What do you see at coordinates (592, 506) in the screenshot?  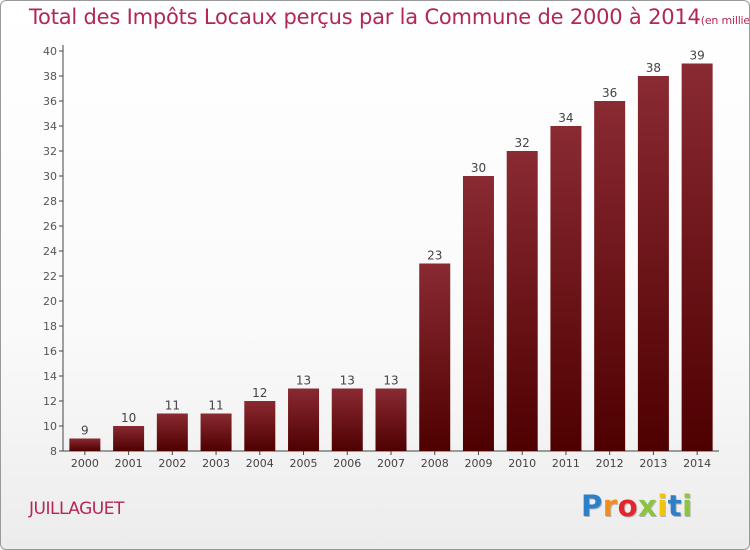 I see `logo-letter: P` at bounding box center [592, 506].